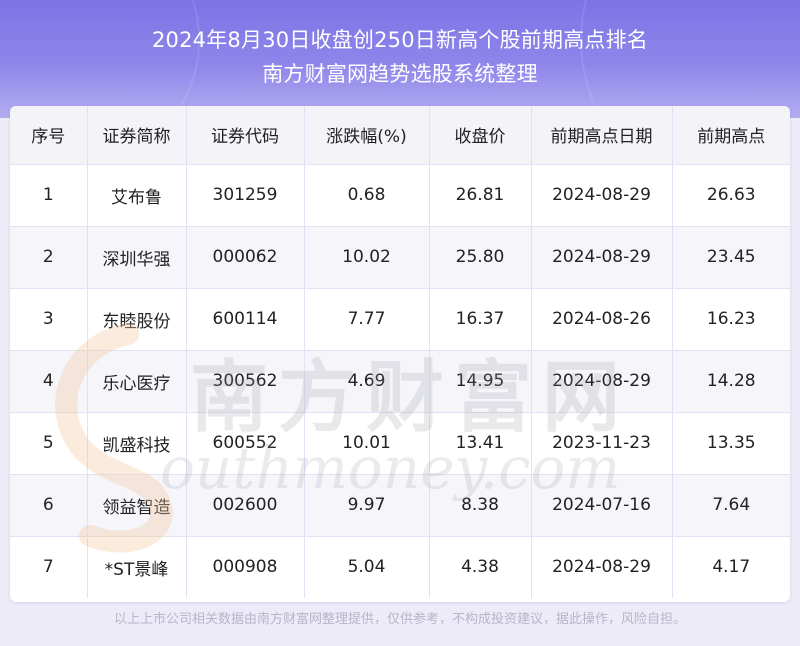  What do you see at coordinates (731, 257) in the screenshot?
I see `table-cell: 23.45` at bounding box center [731, 257].